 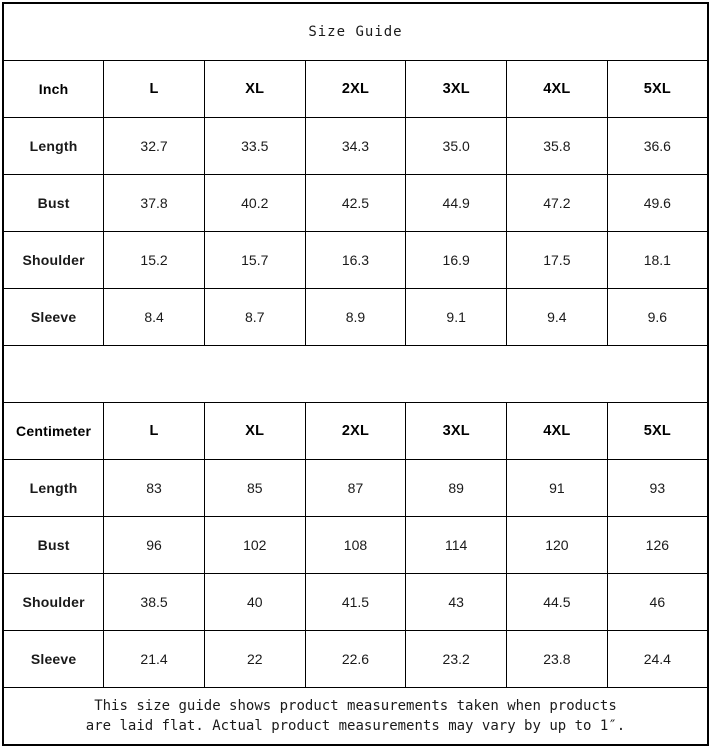 I want to click on size-header-2xl: 2XL, so click(x=355, y=89).